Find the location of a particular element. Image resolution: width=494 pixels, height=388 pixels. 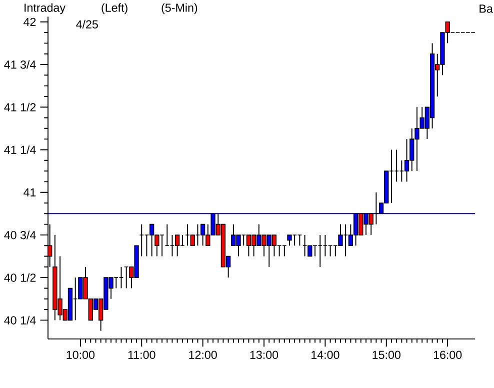

y-tick-label: 40 1/2 is located at coordinates (20, 277).